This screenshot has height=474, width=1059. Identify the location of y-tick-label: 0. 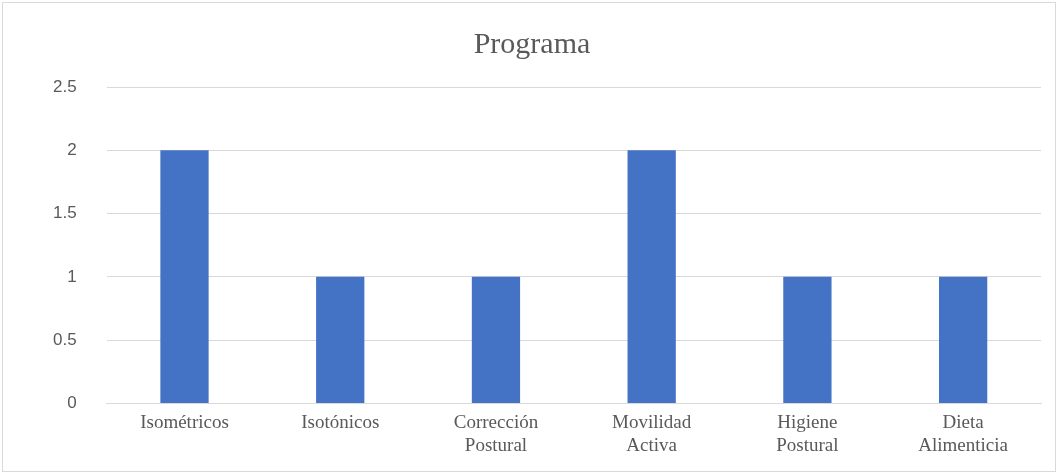
(72, 403).